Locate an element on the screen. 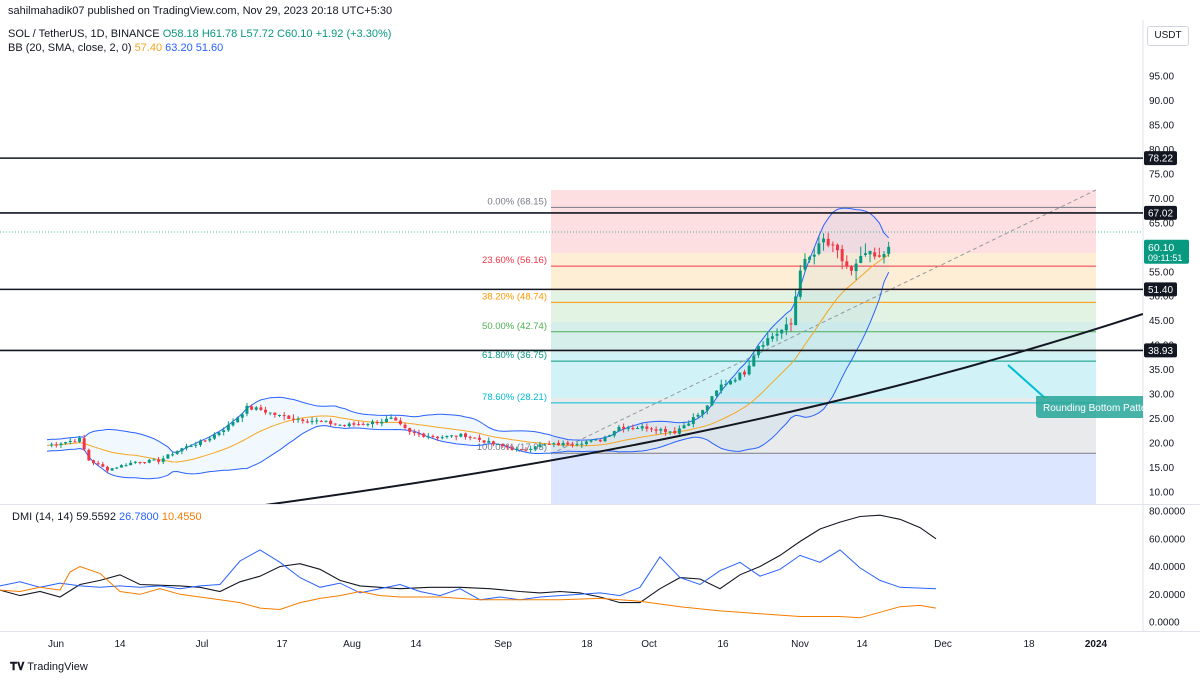  price-tick-label: 45.00 is located at coordinates (1161, 321).